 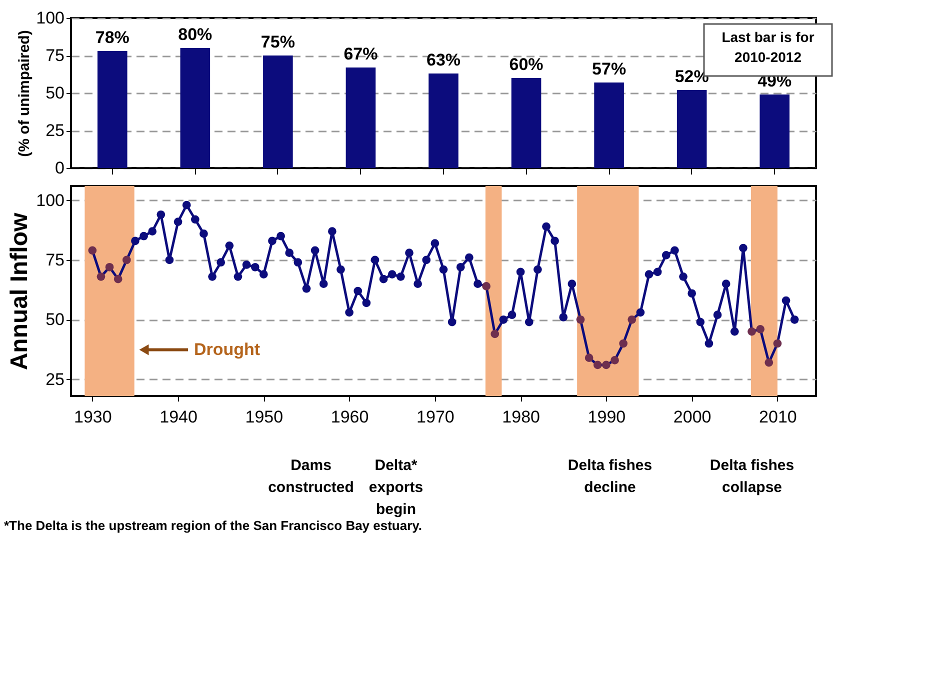 What do you see at coordinates (349, 417) in the screenshot?
I see `x-tick-label: 1960` at bounding box center [349, 417].